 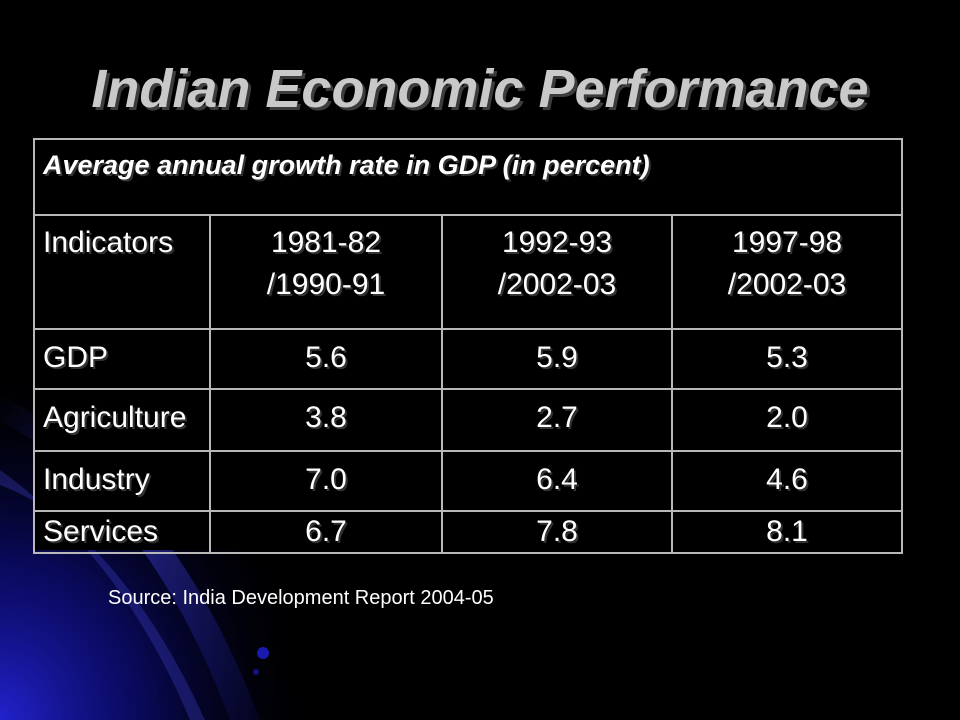 What do you see at coordinates (263, 653) in the screenshot?
I see `glow-dot` at bounding box center [263, 653].